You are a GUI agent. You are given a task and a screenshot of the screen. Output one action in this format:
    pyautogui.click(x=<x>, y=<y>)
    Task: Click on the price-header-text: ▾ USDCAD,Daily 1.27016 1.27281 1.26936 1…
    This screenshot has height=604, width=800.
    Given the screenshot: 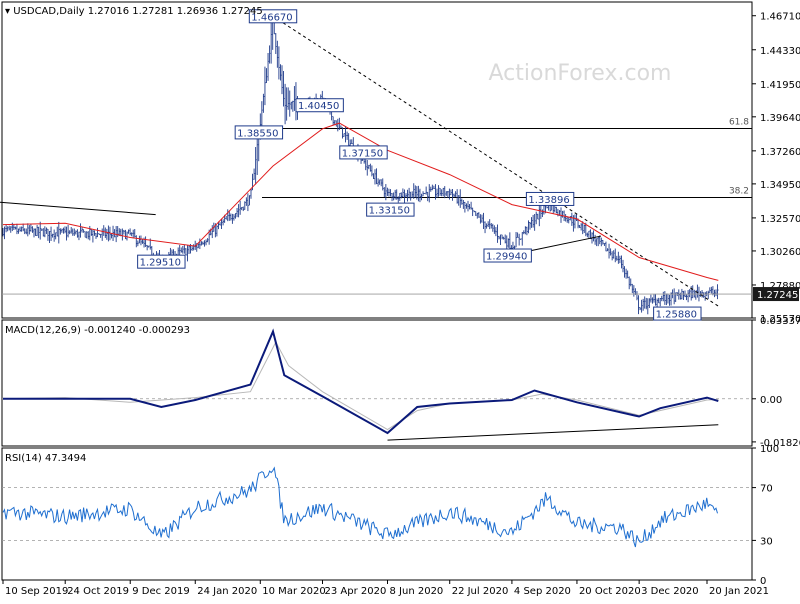 What is the action you would take?
    pyautogui.click(x=134, y=11)
    